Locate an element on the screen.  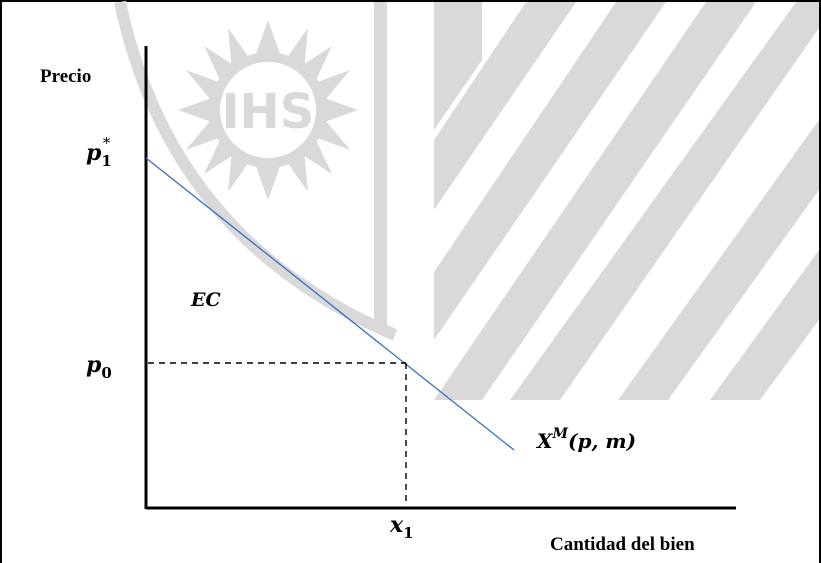
watermark-bar is located at coordinates (380, 167).